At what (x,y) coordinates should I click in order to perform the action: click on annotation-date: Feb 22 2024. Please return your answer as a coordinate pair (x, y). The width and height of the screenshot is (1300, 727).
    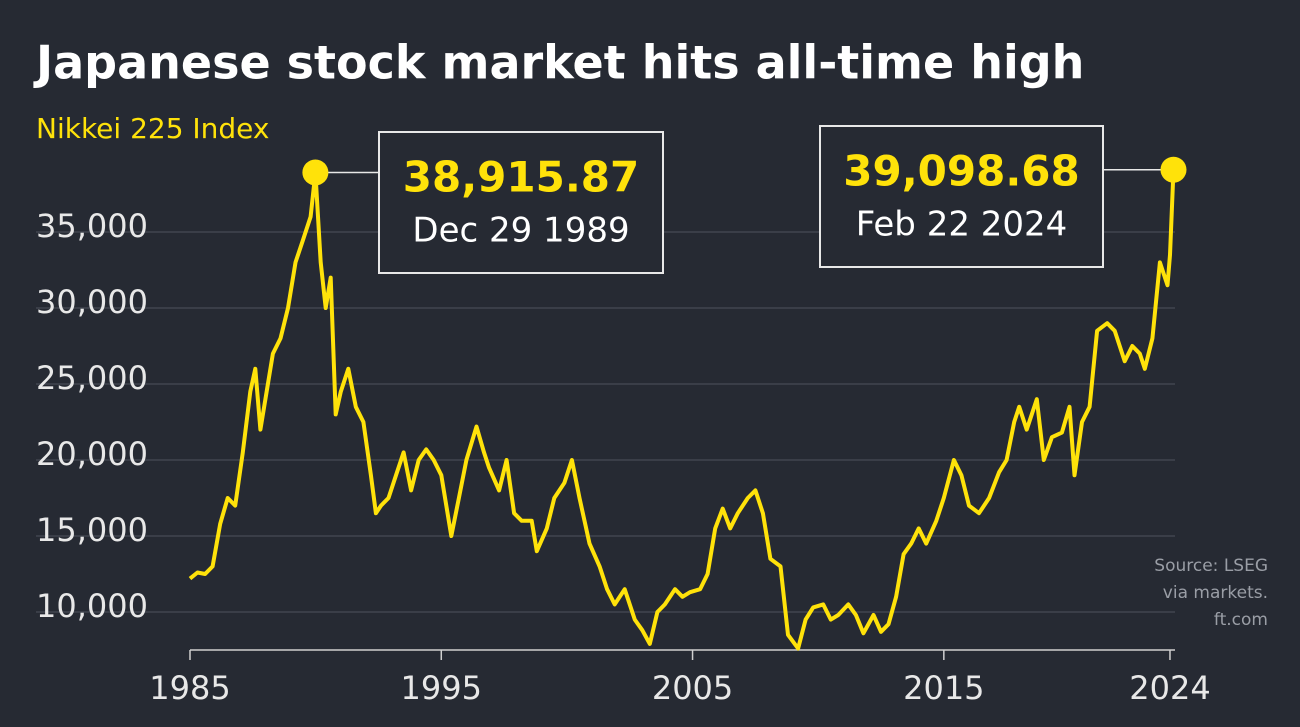
    Looking at the image, I should click on (962, 225).